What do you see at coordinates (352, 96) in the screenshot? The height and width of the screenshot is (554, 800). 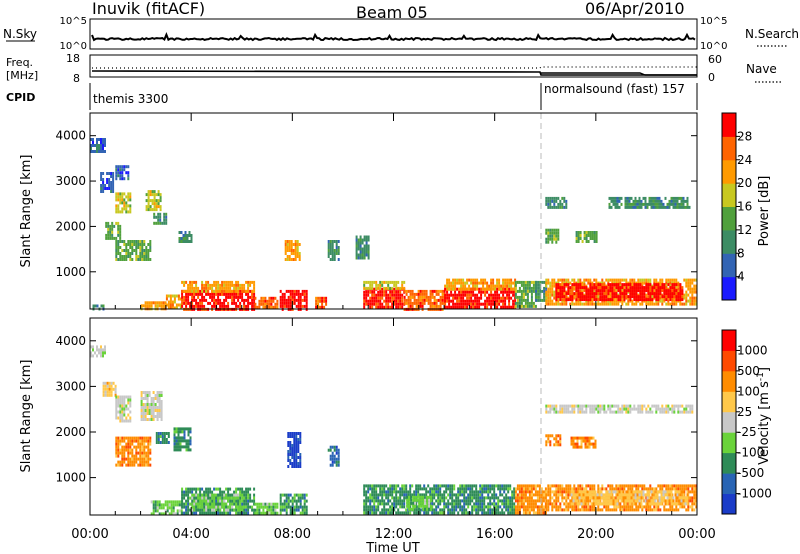 I see `cpid-strip: CPID themis 3300 normalsound (fast) 157` at bounding box center [352, 96].